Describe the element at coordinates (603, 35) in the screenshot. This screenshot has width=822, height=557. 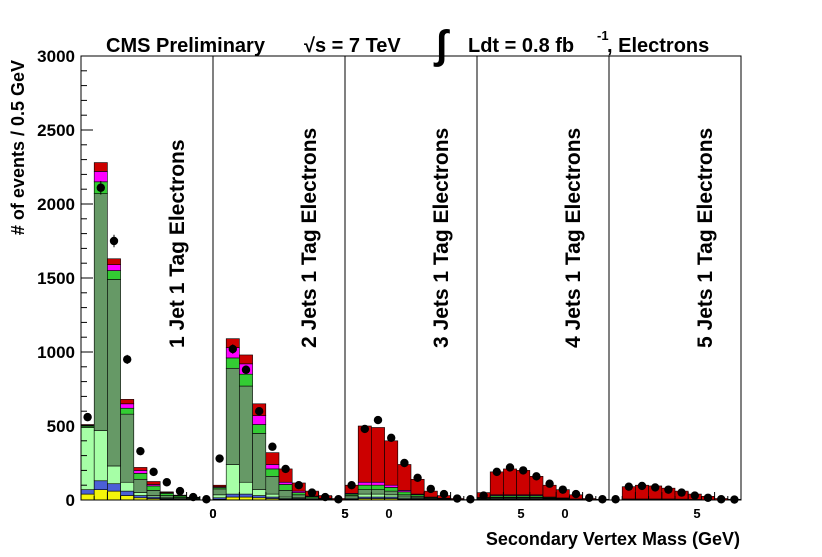
I see `header-lumi-exponent: -1` at that location.